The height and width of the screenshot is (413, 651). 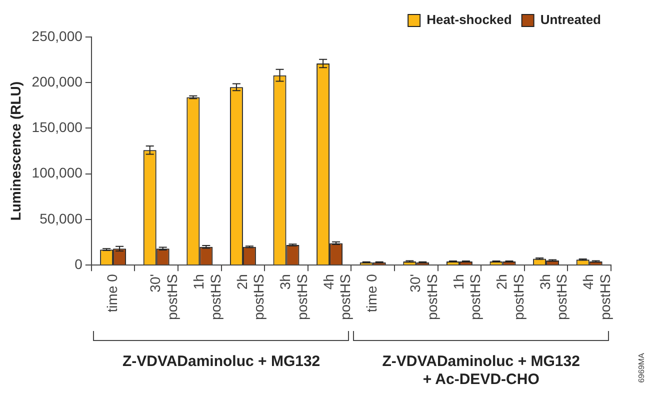 I want to click on legend-label: Heat-shocked, so click(x=469, y=20).